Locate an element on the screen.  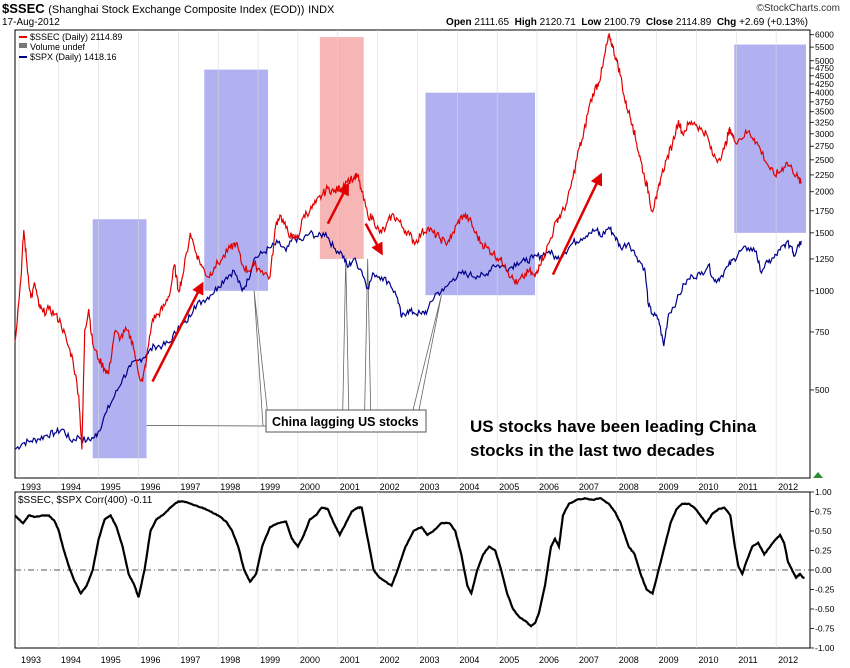
y-tick-500: 500 is located at coordinates (822, 390).